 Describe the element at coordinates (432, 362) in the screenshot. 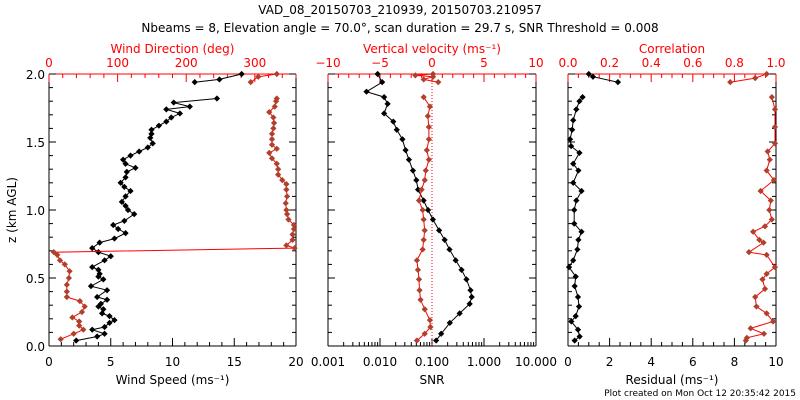

I see `x-tick-label: 0.100` at that location.